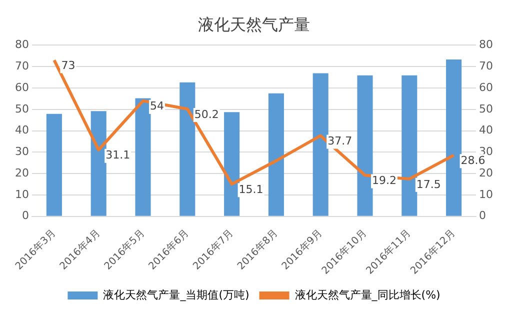 The height and width of the screenshot is (319, 512). Describe the element at coordinates (486, 87) in the screenshot. I see `y2-tick-label: 60` at that location.